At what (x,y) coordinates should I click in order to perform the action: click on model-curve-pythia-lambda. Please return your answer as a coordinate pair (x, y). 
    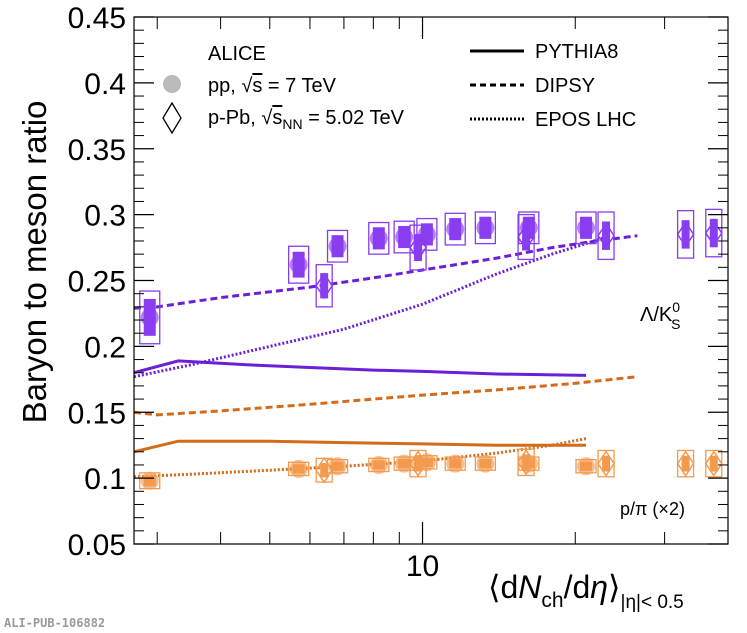
    Looking at the image, I should click on (360, 368).